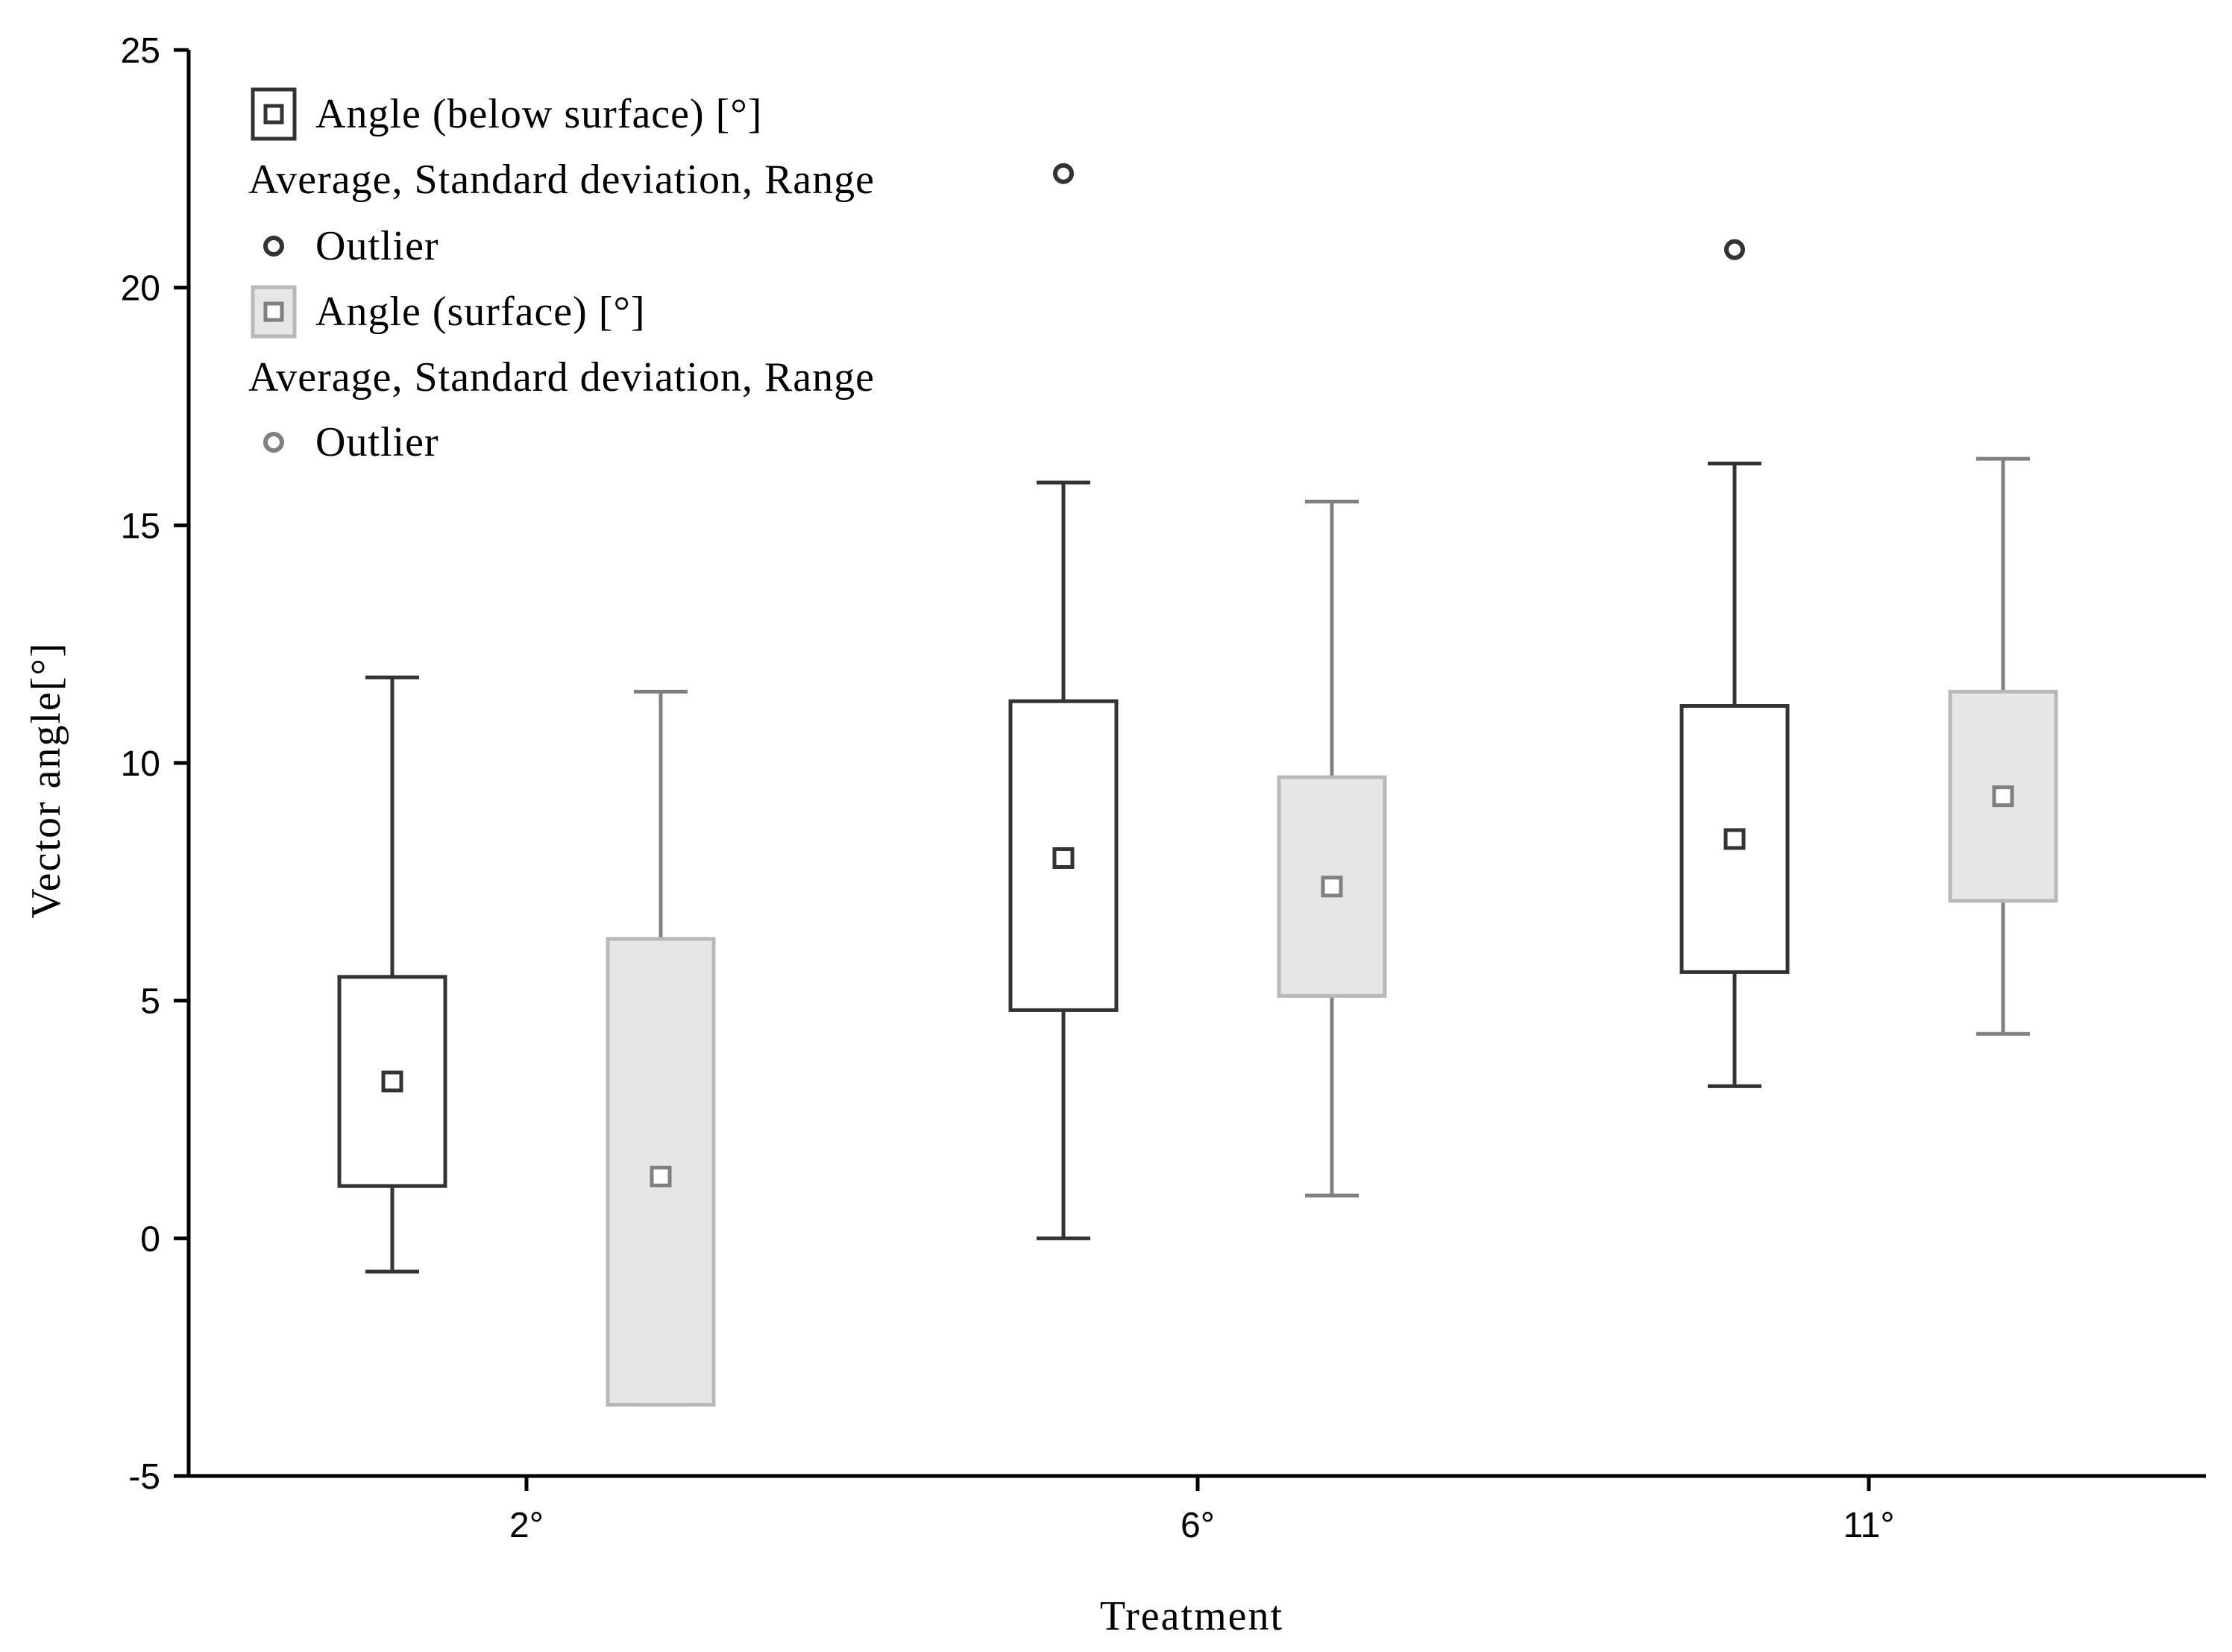 This screenshot has height=1652, width=2232. I want to click on y-tick-label: 25, so click(140, 51).